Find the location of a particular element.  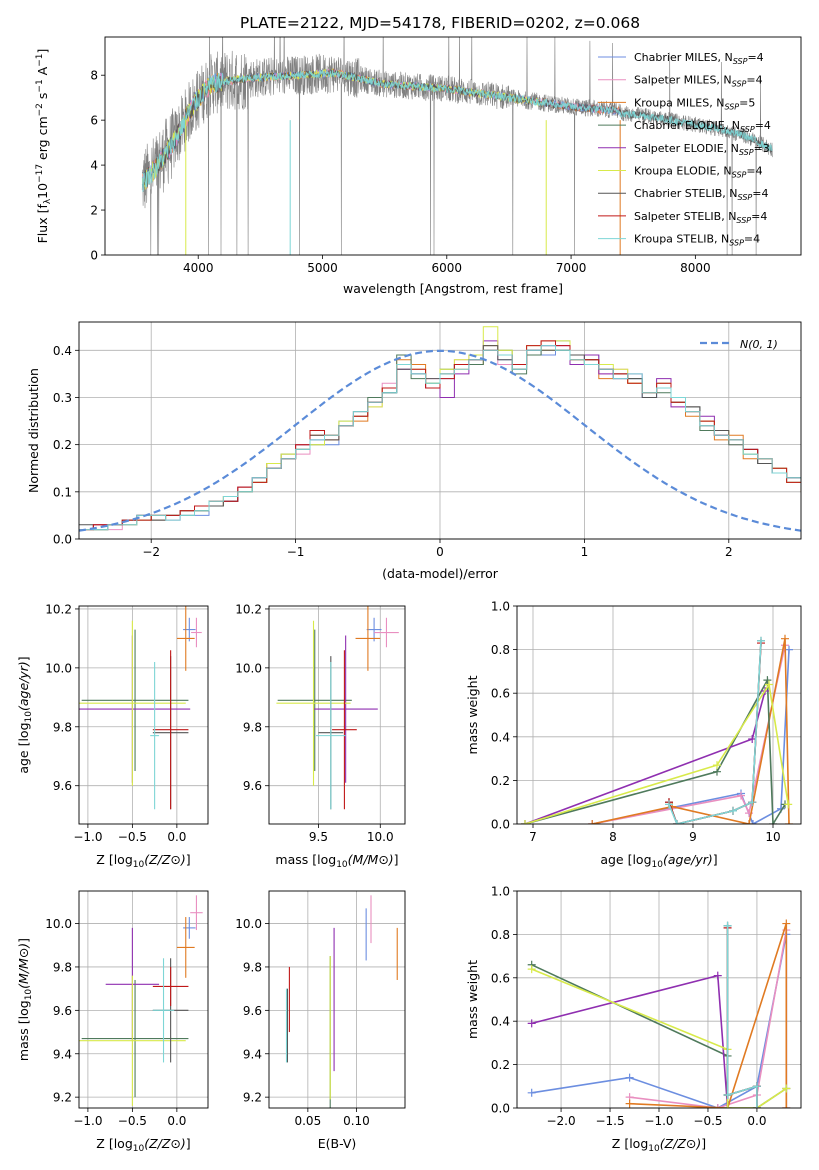

legend-entry-label: Chabrier MILES, NSSP=4 is located at coordinates (699, 58).